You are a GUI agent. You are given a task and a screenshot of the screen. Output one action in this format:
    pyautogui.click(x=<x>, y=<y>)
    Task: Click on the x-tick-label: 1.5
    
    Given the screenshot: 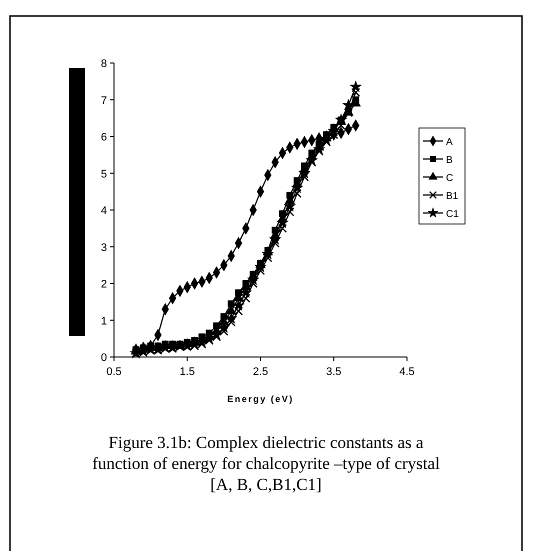 What is the action you would take?
    pyautogui.click(x=187, y=372)
    